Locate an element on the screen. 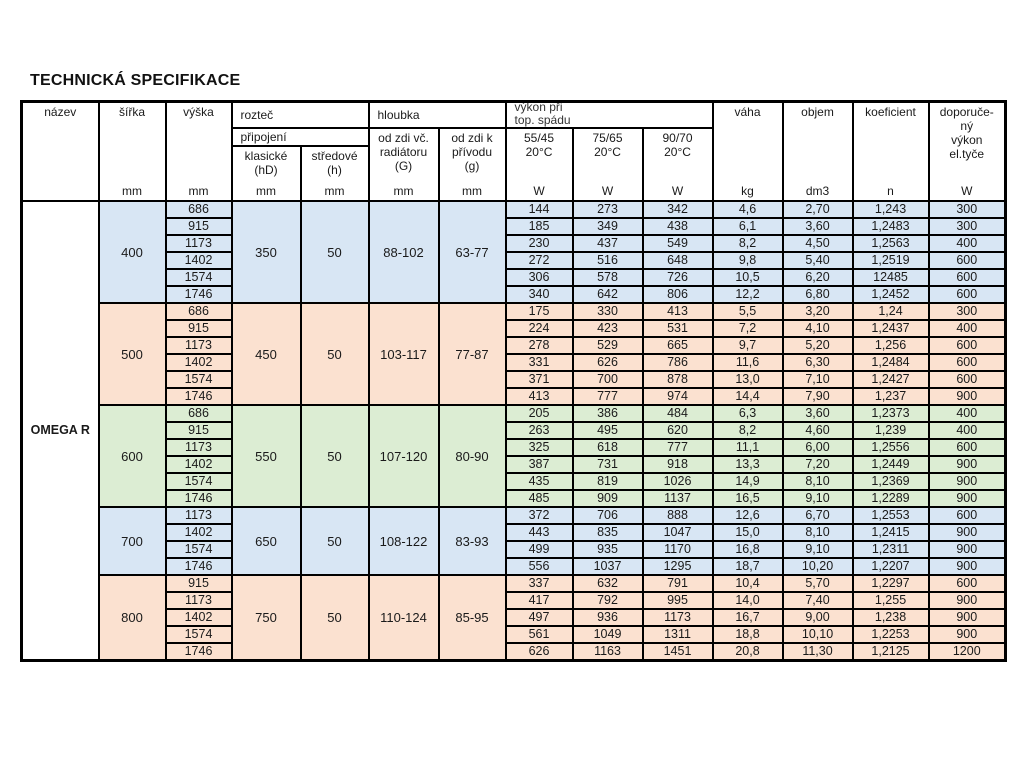 The height and width of the screenshot is (768, 1024). cell-power-90-70: 413 is located at coordinates (677, 311).